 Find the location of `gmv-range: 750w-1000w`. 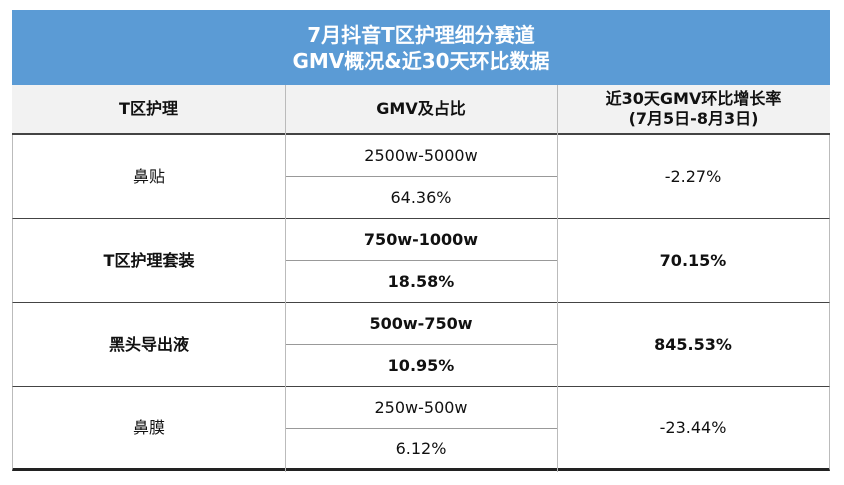

gmv-range: 750w-1000w is located at coordinates (421, 240).